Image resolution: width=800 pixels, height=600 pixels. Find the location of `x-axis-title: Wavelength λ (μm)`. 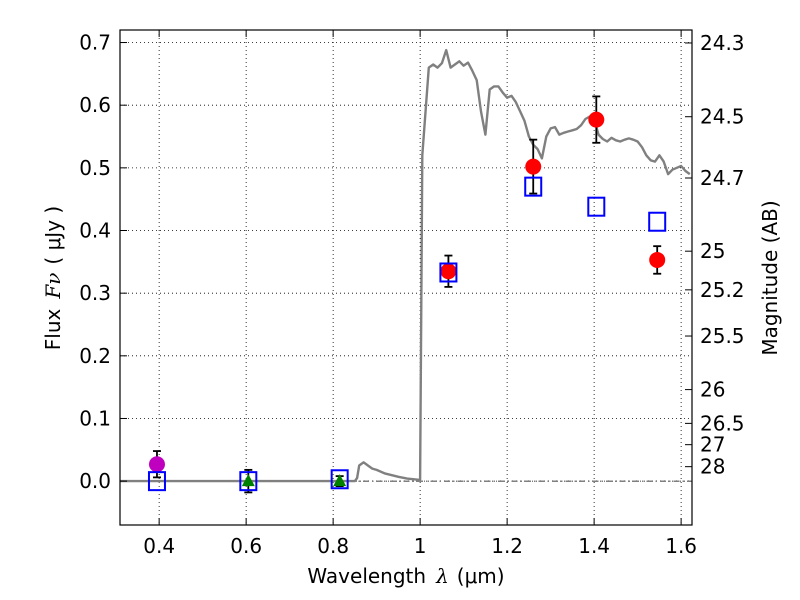

x-axis-title: Wavelength λ (μm) is located at coordinates (405, 576).